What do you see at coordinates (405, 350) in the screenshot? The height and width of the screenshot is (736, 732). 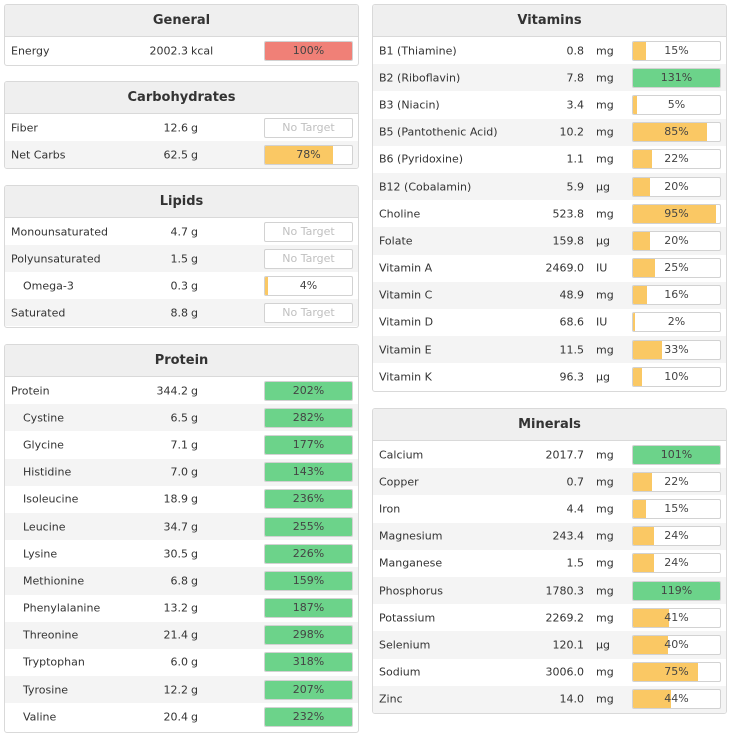 I see `nutrient-name: Vitamin E` at bounding box center [405, 350].